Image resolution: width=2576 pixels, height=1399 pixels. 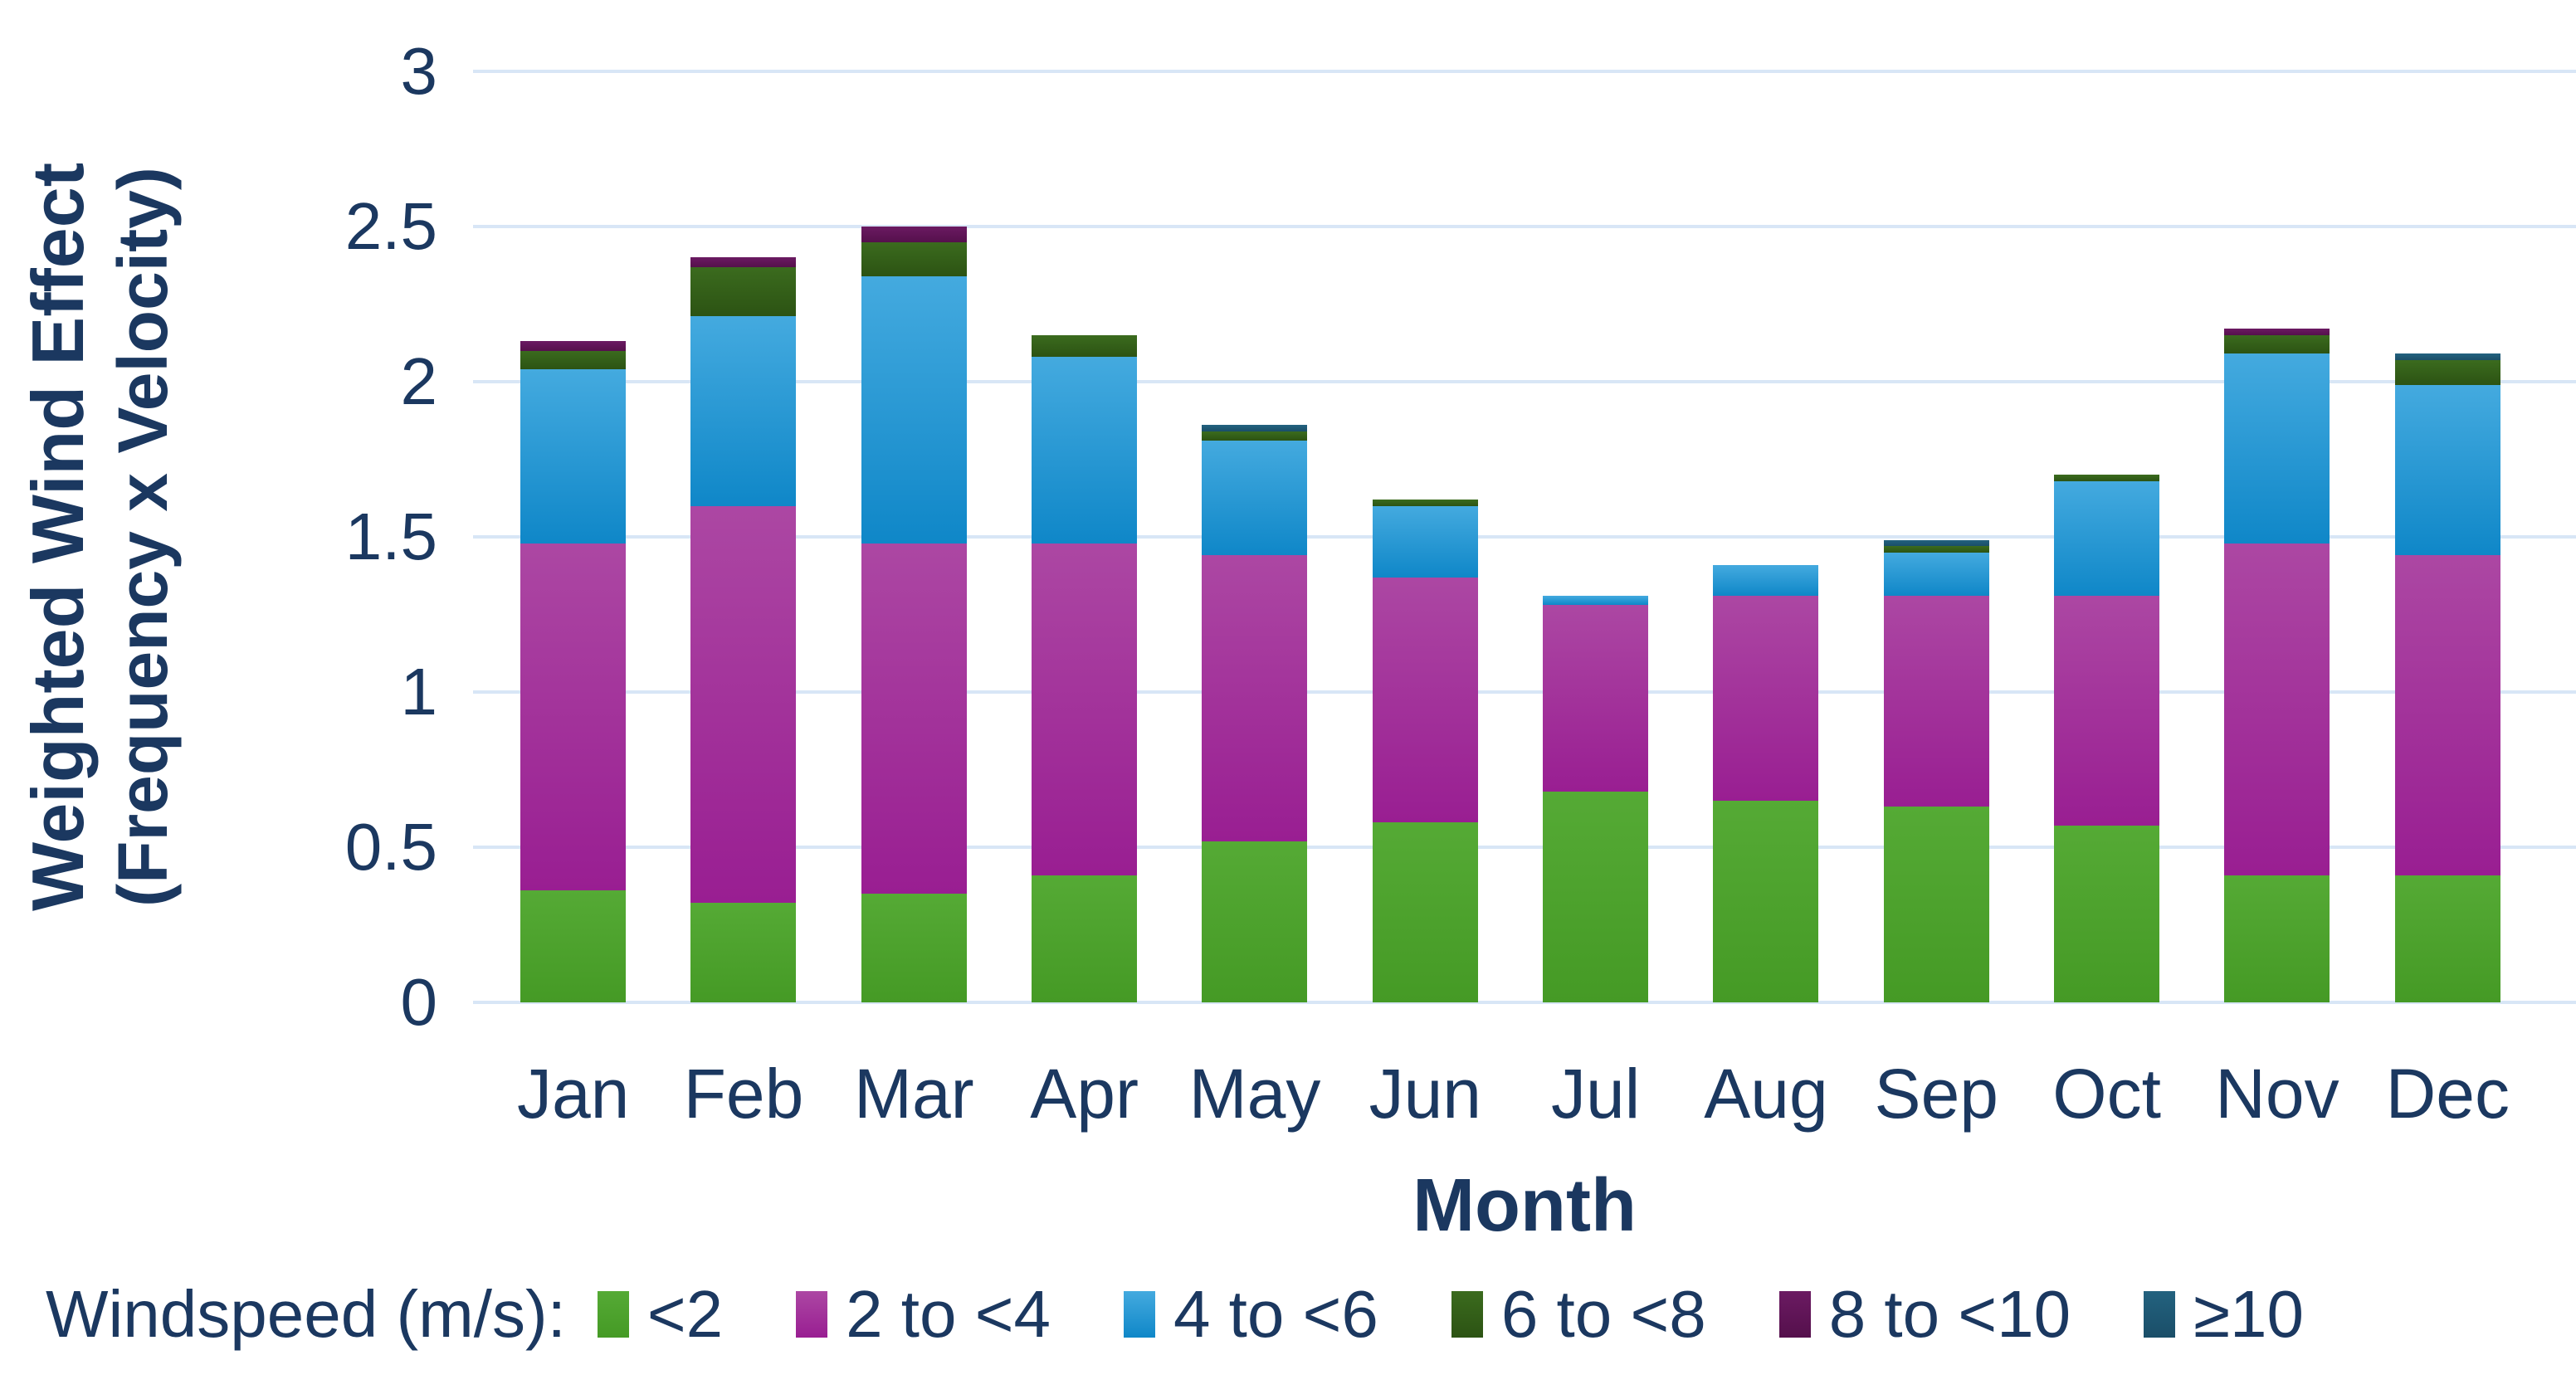 I want to click on bar-jun, so click(x=1425, y=751).